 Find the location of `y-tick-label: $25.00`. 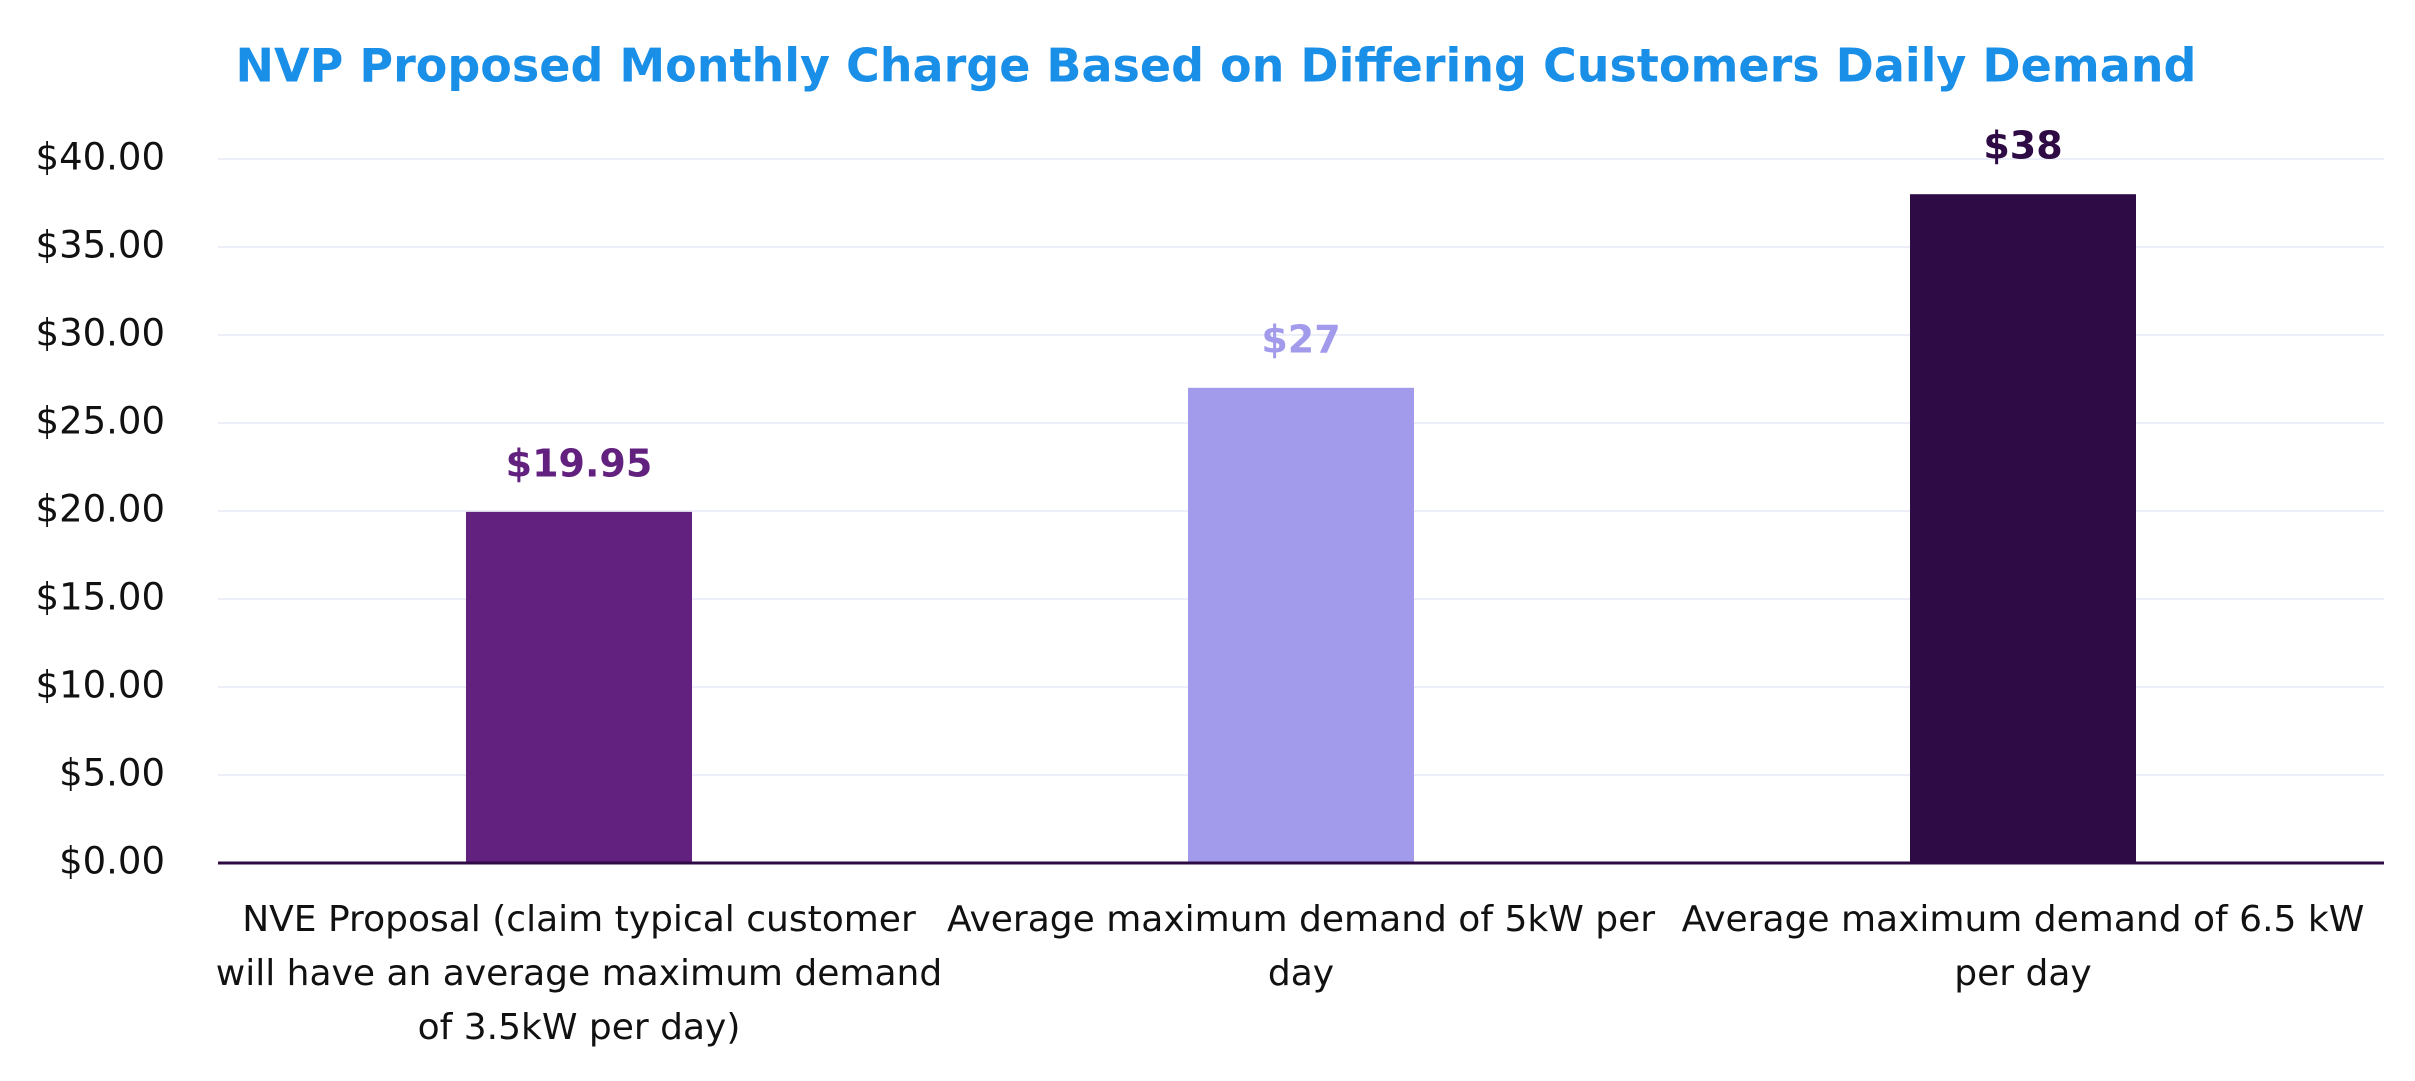

y-tick-label: $25.00 is located at coordinates (100, 421).